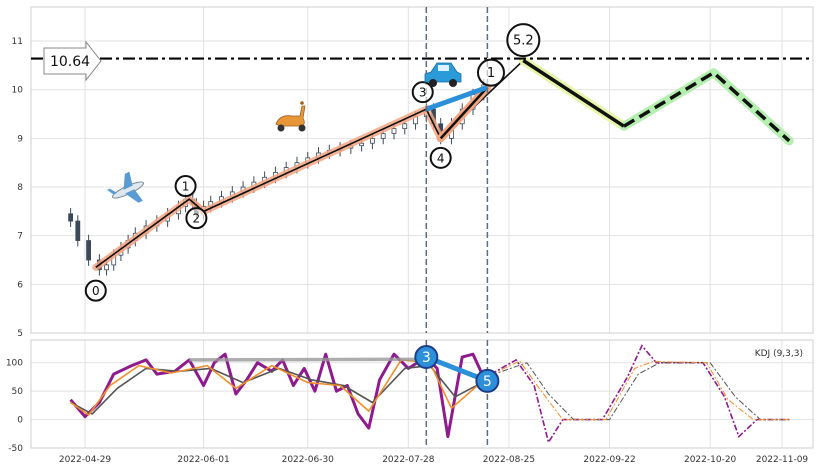  I want to click on airplane-tail, so click(112, 191).